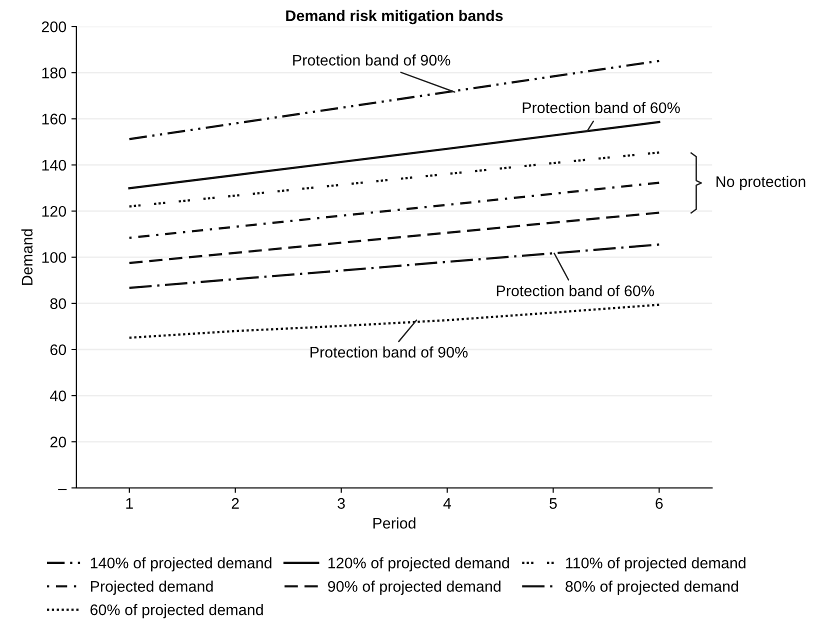 Image resolution: width=830 pixels, height=632 pixels. I want to click on x-tick-label: 2, so click(235, 503).